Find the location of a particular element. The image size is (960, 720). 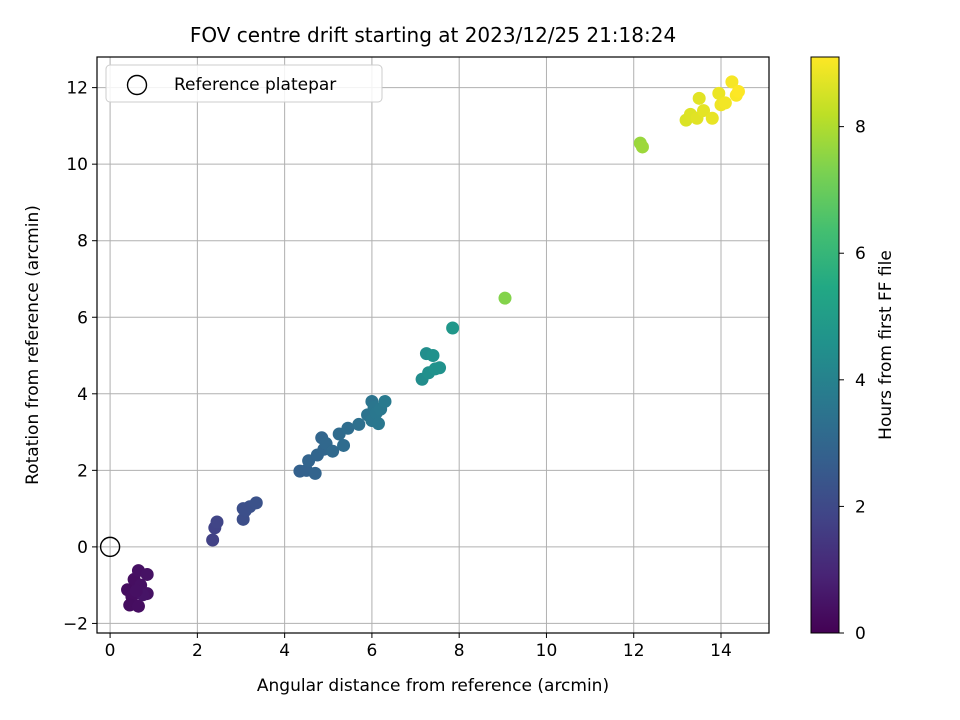

legend: Reference platepar is located at coordinates (244, 83).